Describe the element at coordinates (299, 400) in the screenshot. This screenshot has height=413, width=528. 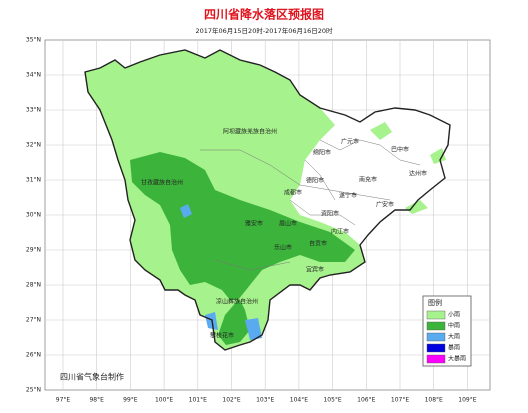
I see `lon-label: 104°E` at that location.